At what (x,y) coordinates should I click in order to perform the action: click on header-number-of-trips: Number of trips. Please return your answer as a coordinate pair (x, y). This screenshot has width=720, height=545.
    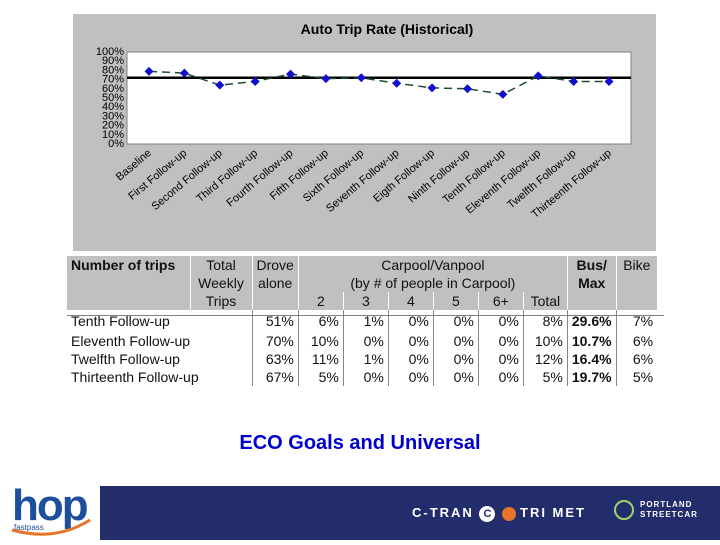
    Looking at the image, I should click on (128, 265).